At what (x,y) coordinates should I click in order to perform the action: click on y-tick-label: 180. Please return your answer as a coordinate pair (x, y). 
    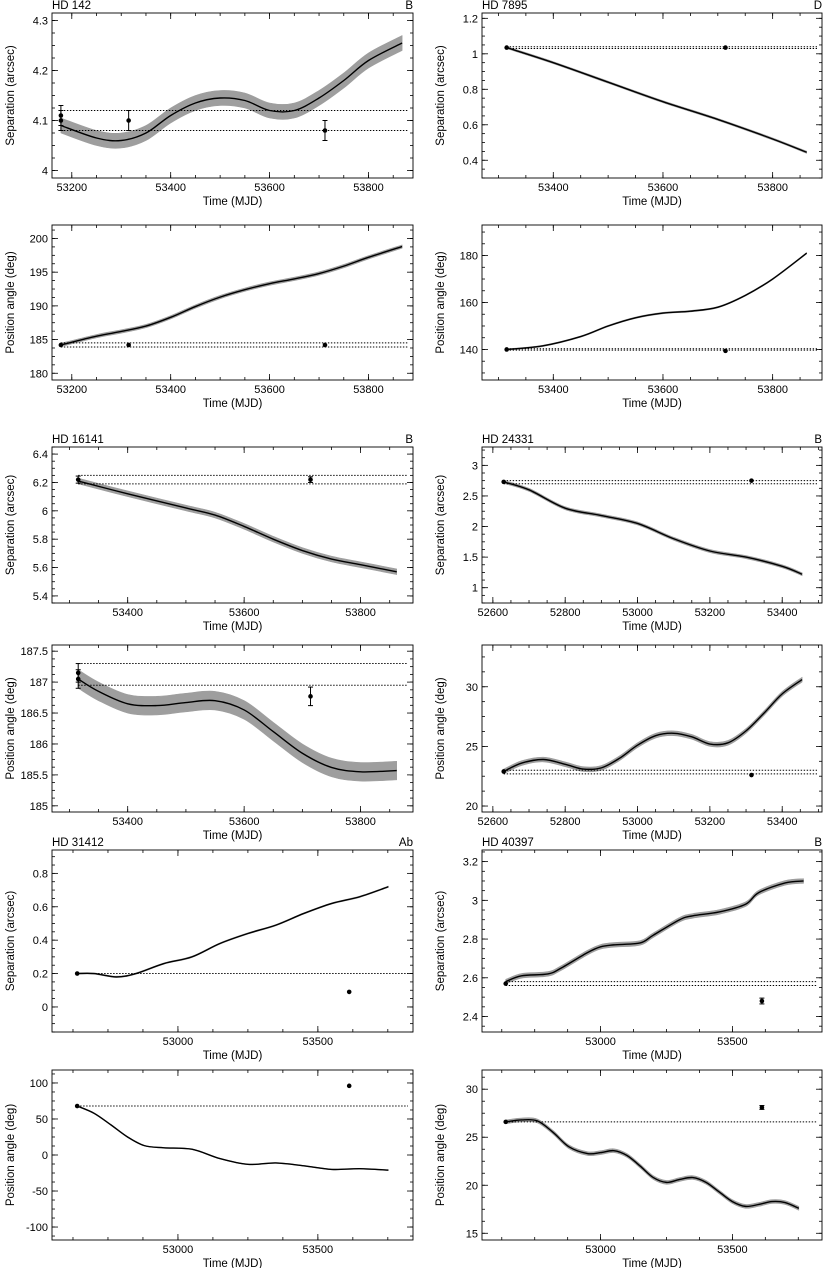
    Looking at the image, I should click on (469, 257).